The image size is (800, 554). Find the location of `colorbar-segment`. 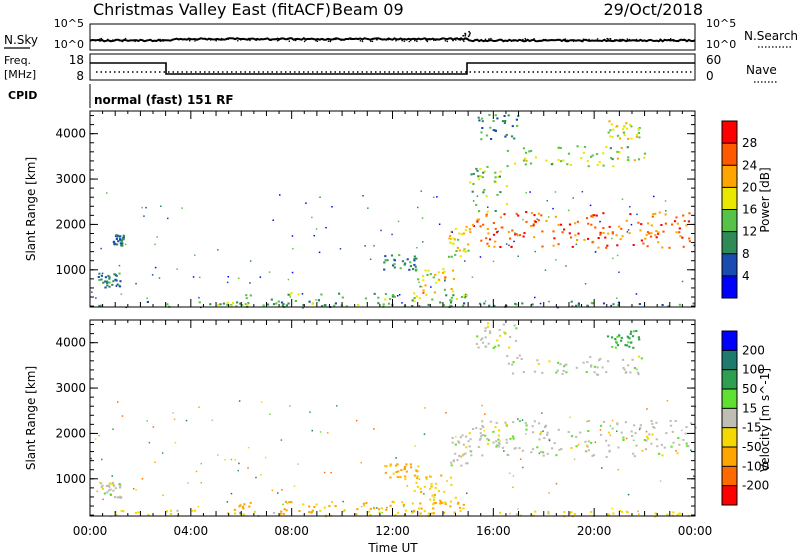

colorbar-segment is located at coordinates (729, 287).